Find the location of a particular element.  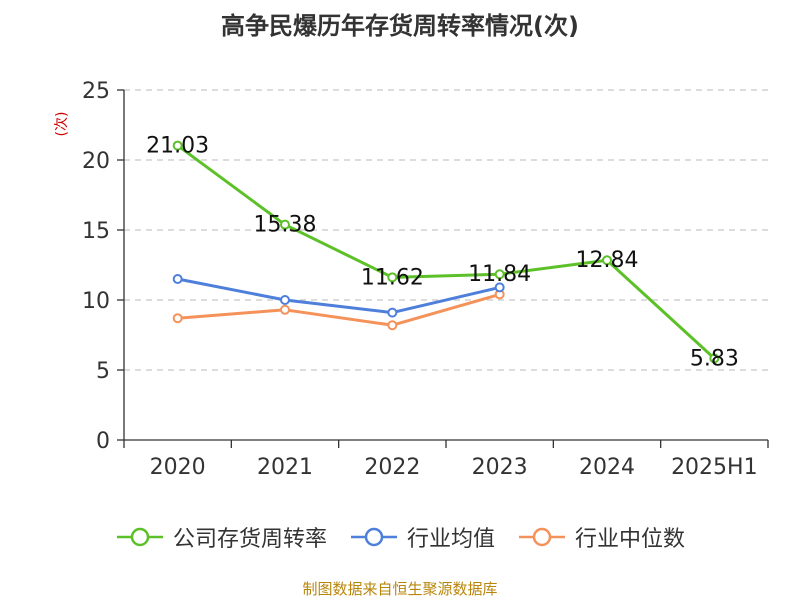

data-label: 5.83 is located at coordinates (714, 358).